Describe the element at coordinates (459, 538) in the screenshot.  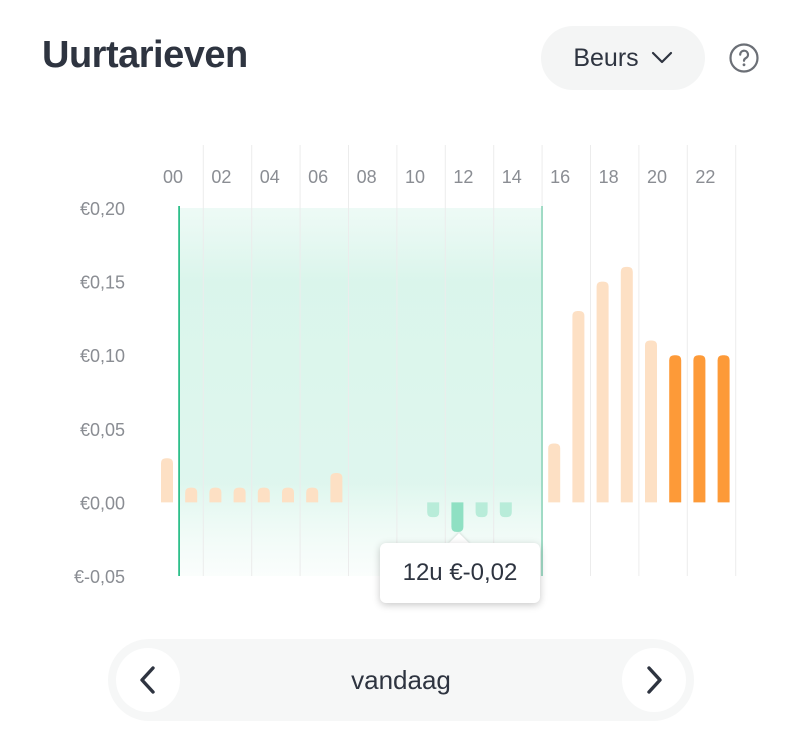
I see `tooltip-arrow` at that location.